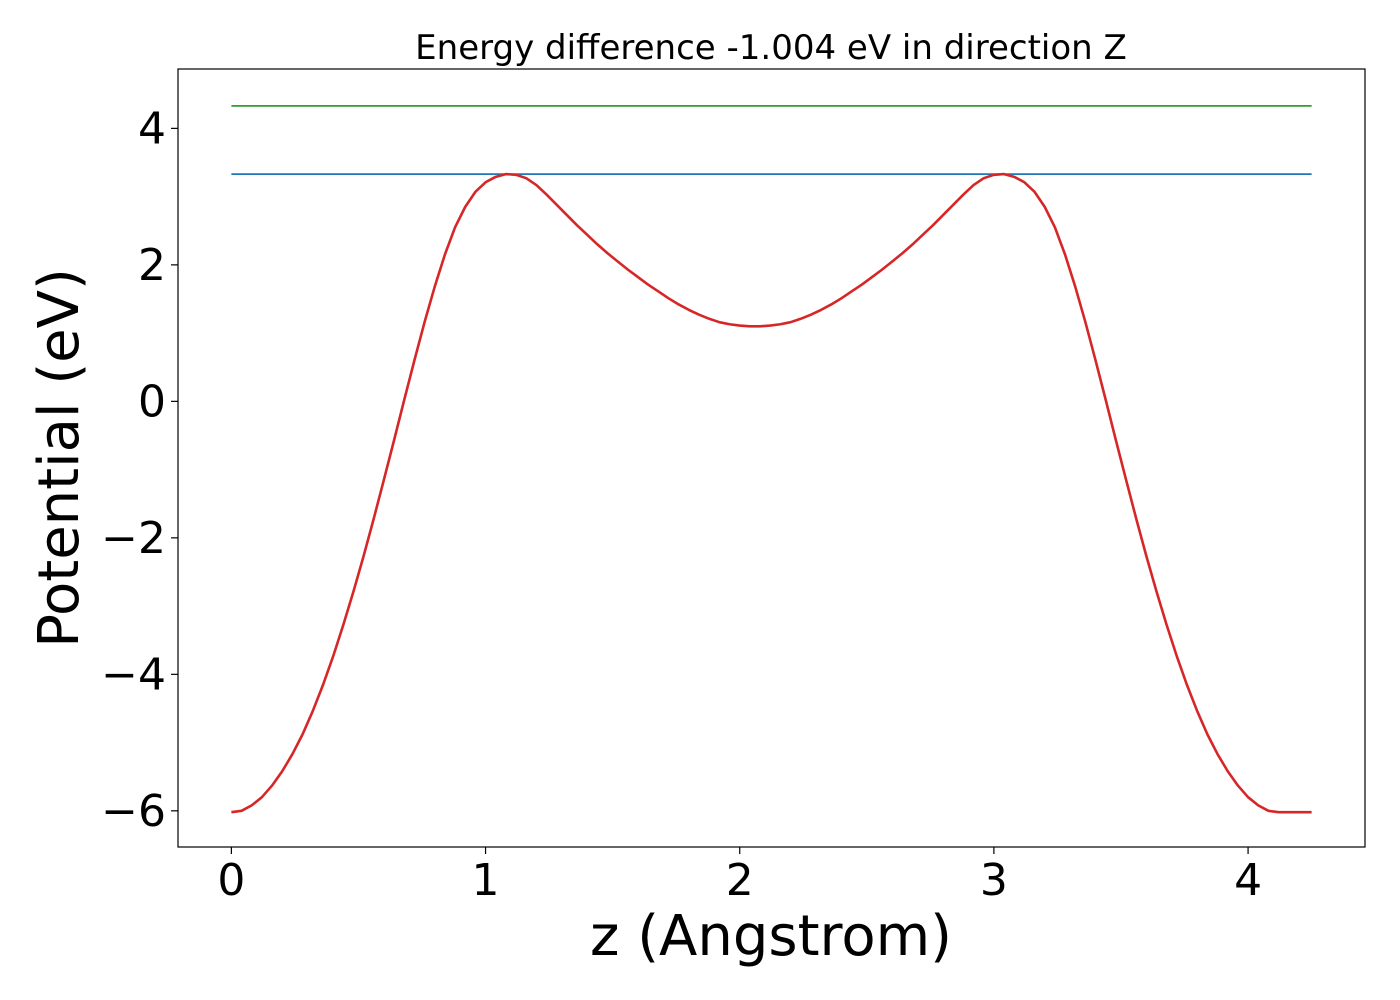 The image size is (1400, 1000). What do you see at coordinates (1248, 880) in the screenshot?
I see `x-tick-label: 4` at bounding box center [1248, 880].